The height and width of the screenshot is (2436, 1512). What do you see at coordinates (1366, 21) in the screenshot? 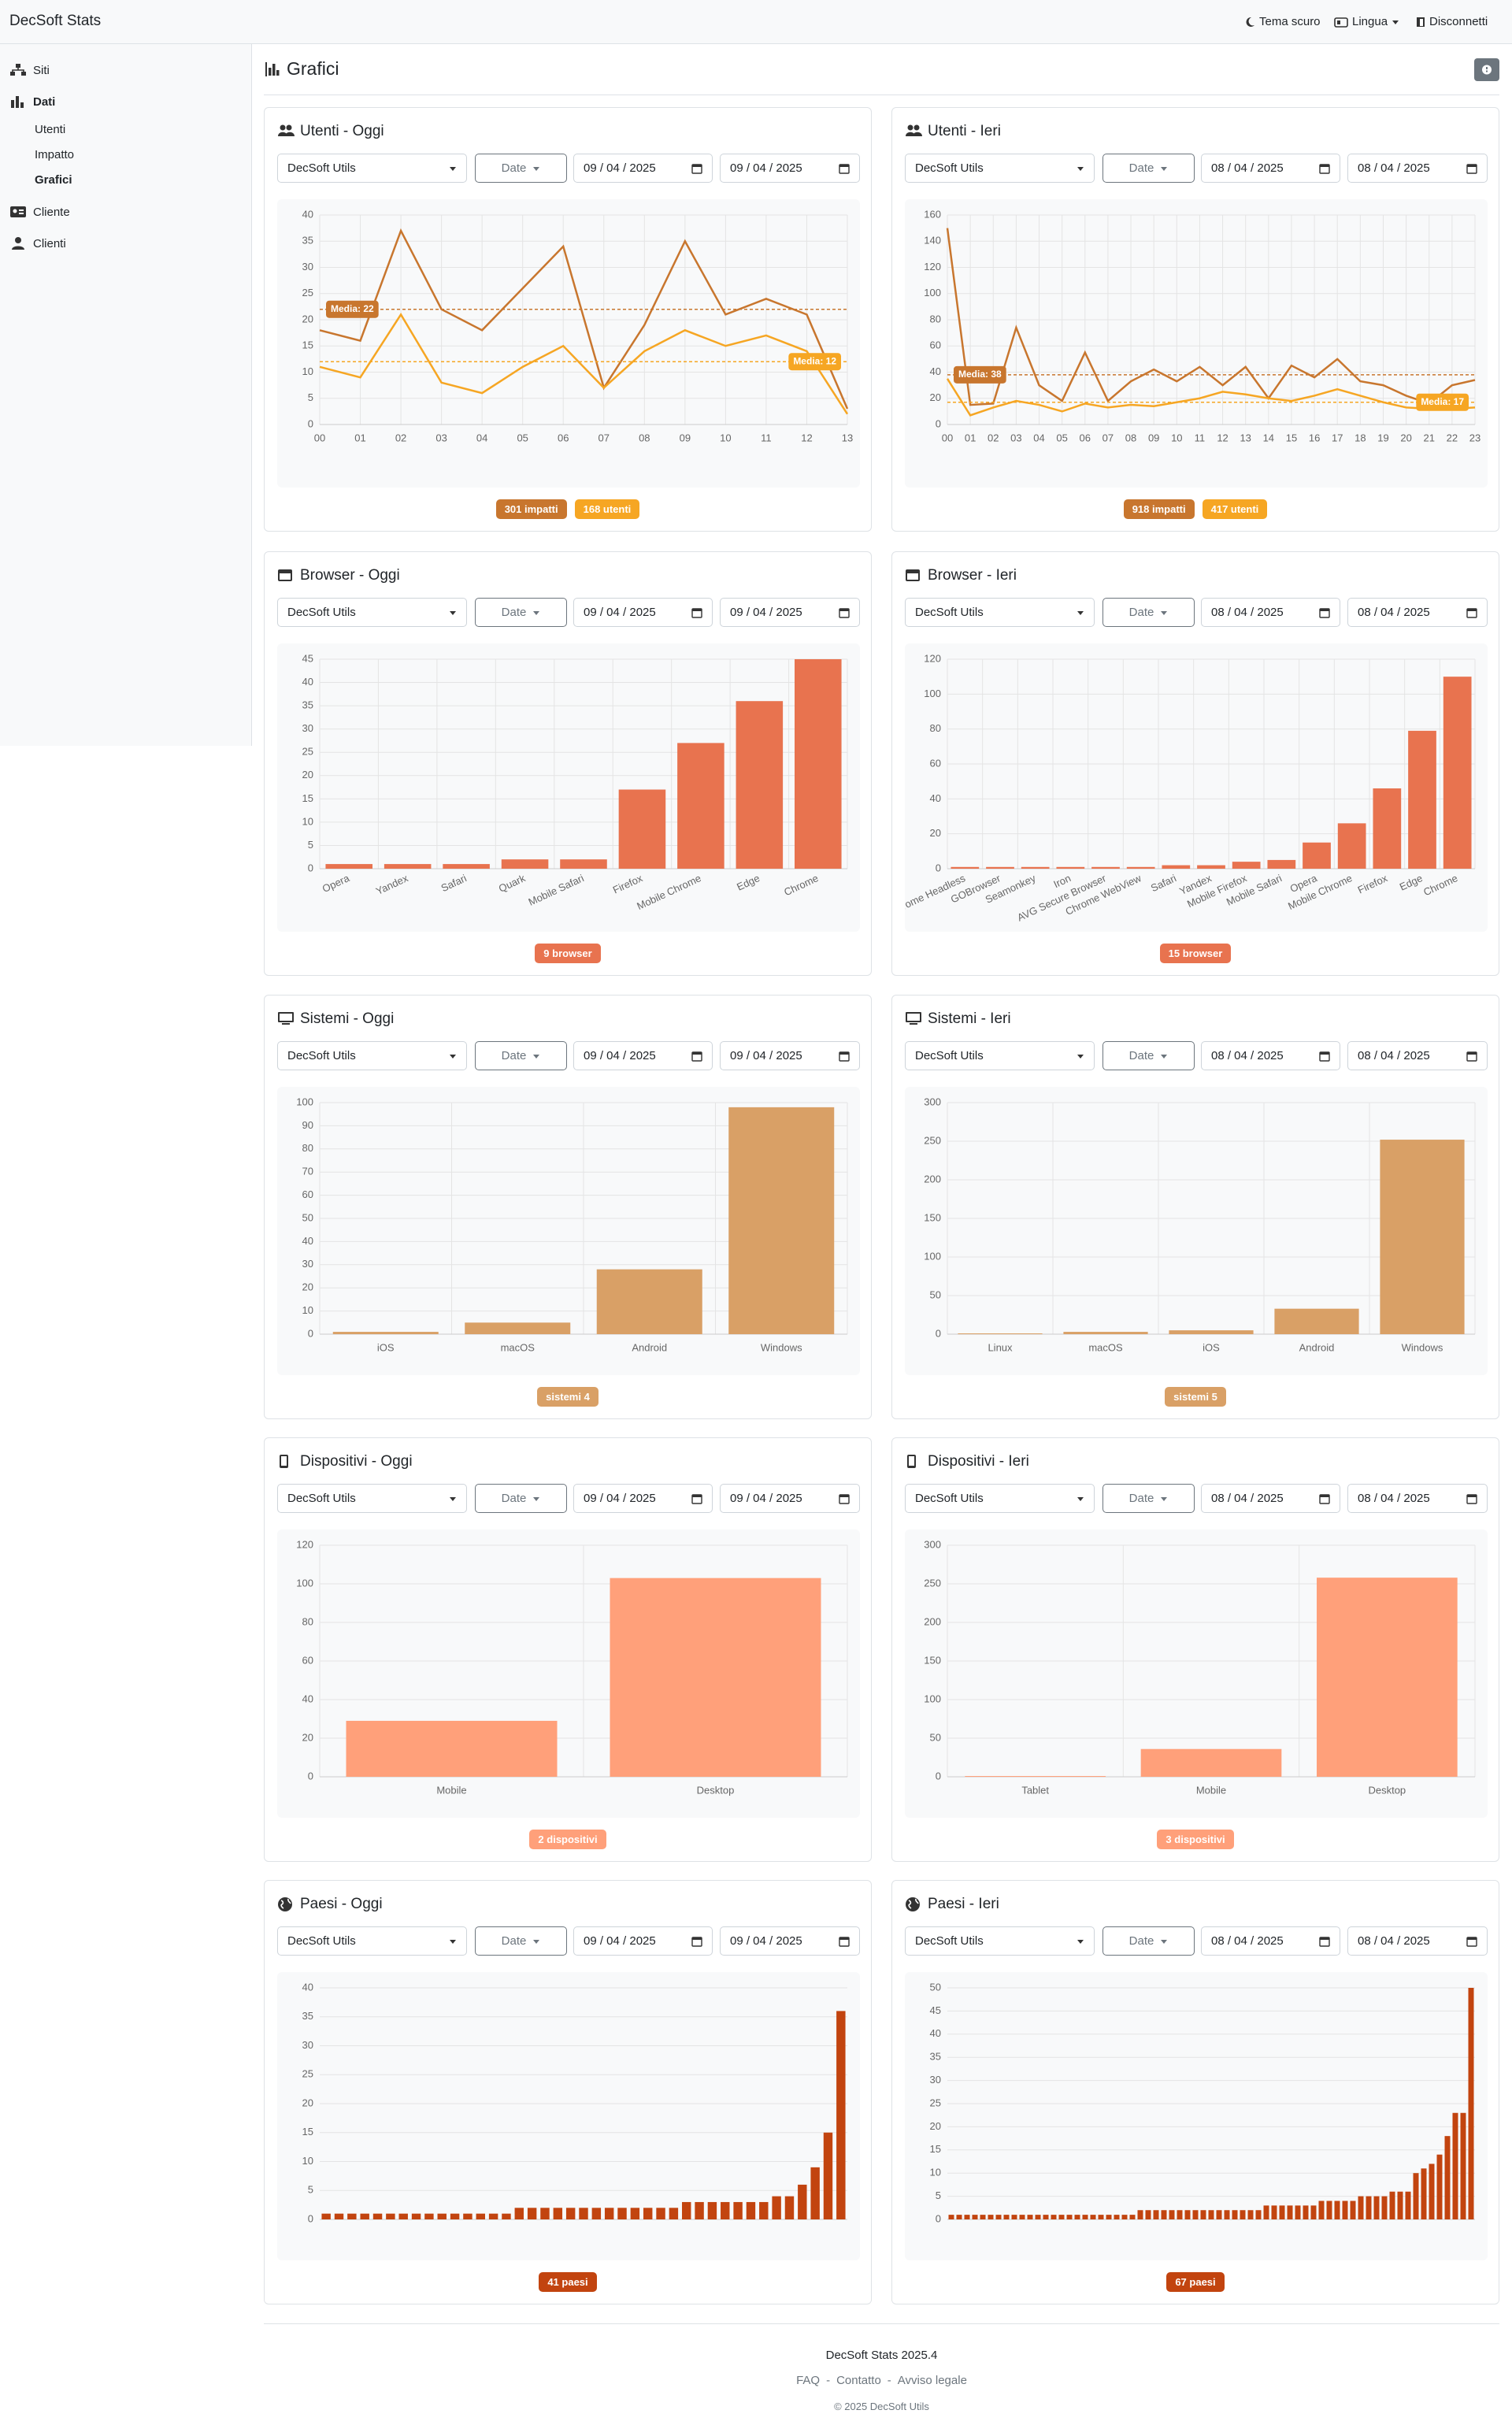
I see `nav-language: Lingua` at bounding box center [1366, 21].